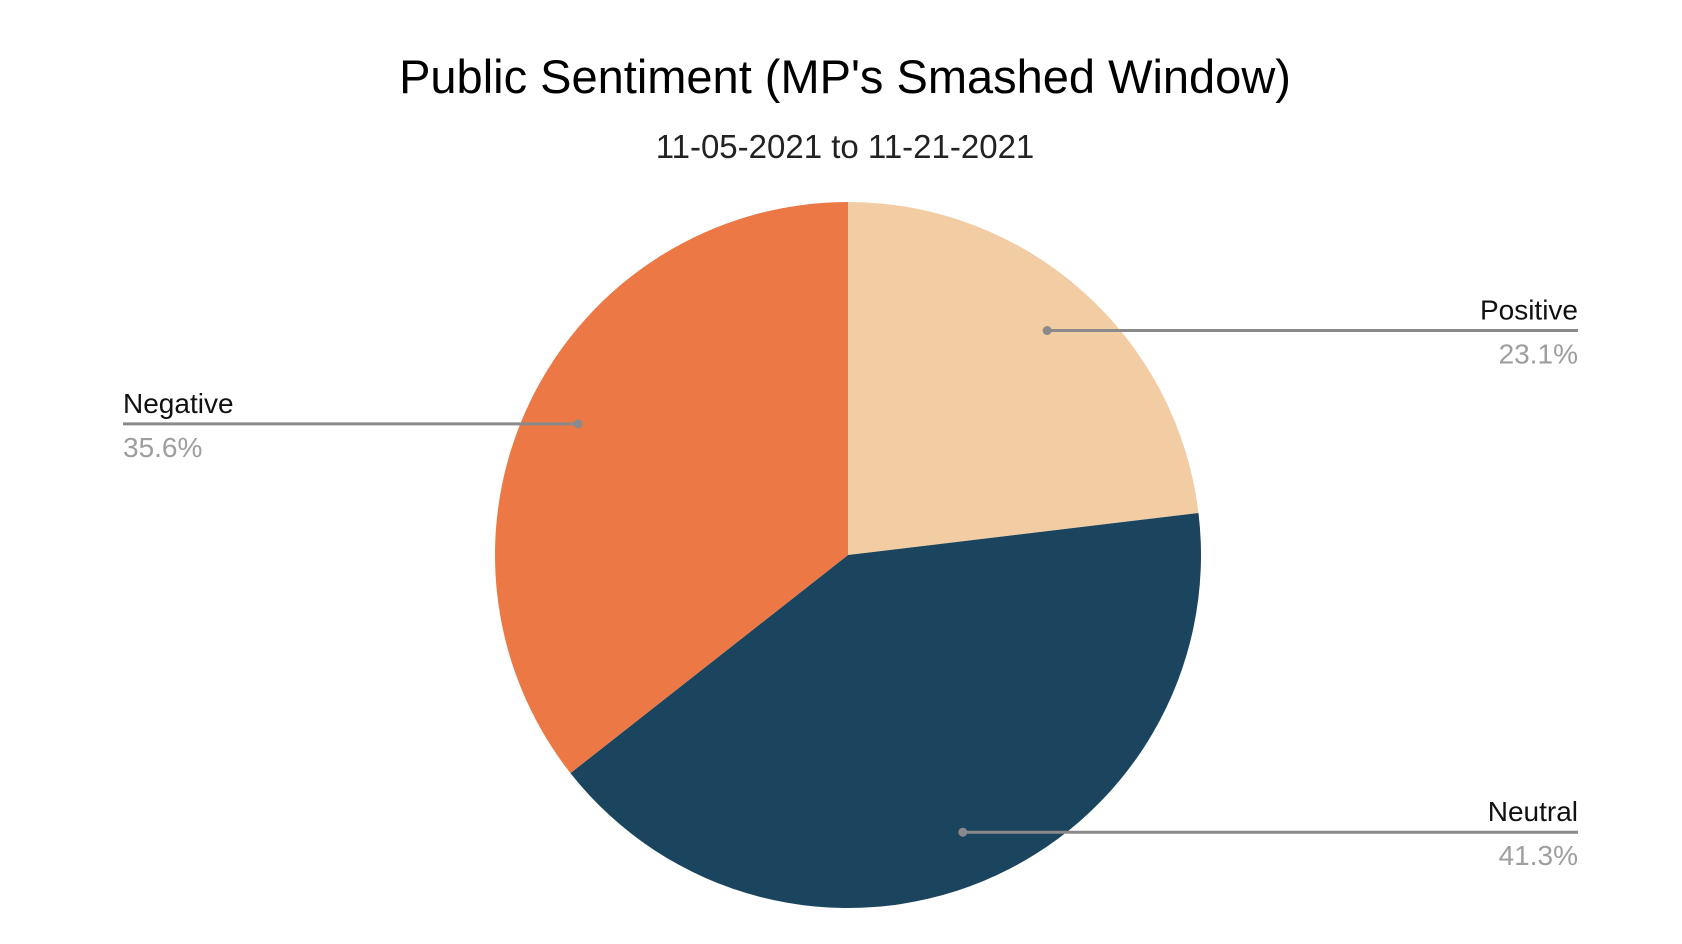 The image size is (1682, 944). What do you see at coordinates (845, 146) in the screenshot?
I see `chart-subtitle: 11-05-2021 to 11-21-2021` at bounding box center [845, 146].